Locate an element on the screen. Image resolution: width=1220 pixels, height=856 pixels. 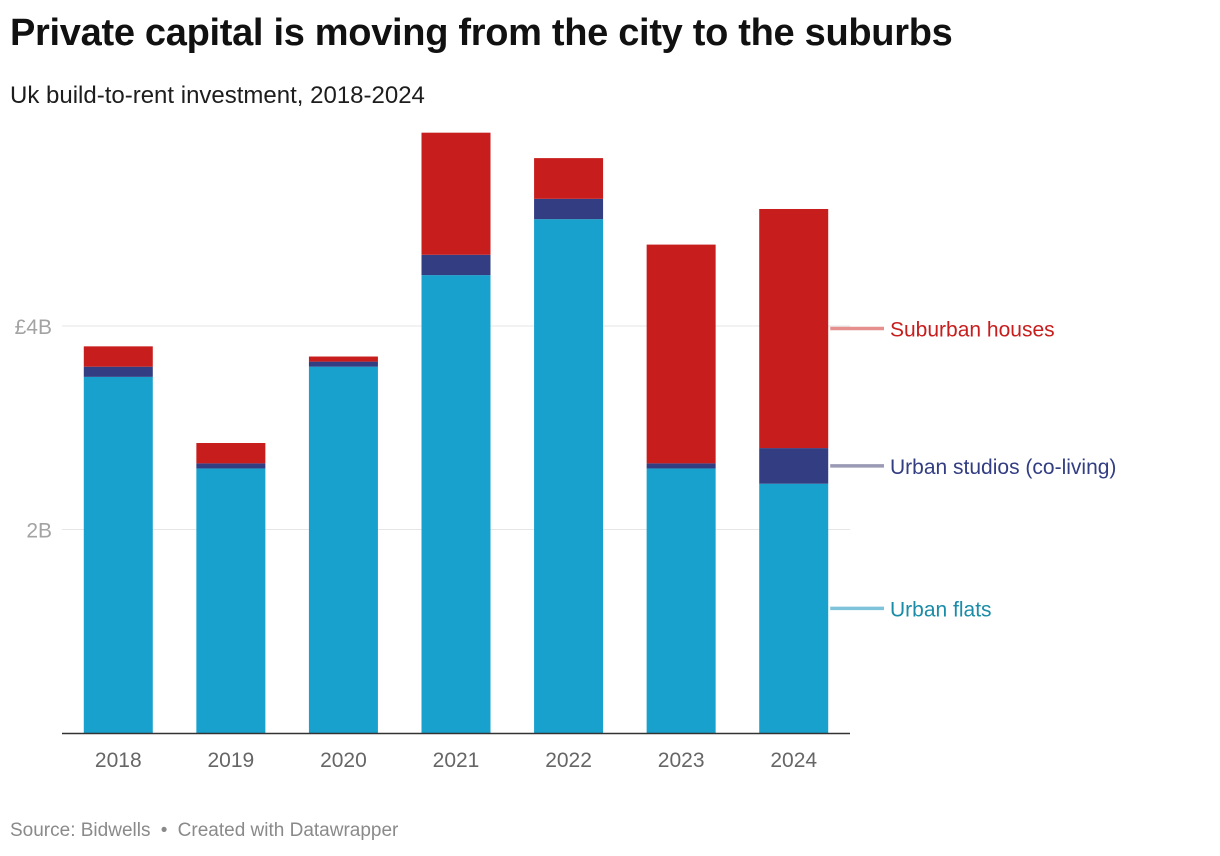
x-tick-label: 2021 is located at coordinates (456, 760).